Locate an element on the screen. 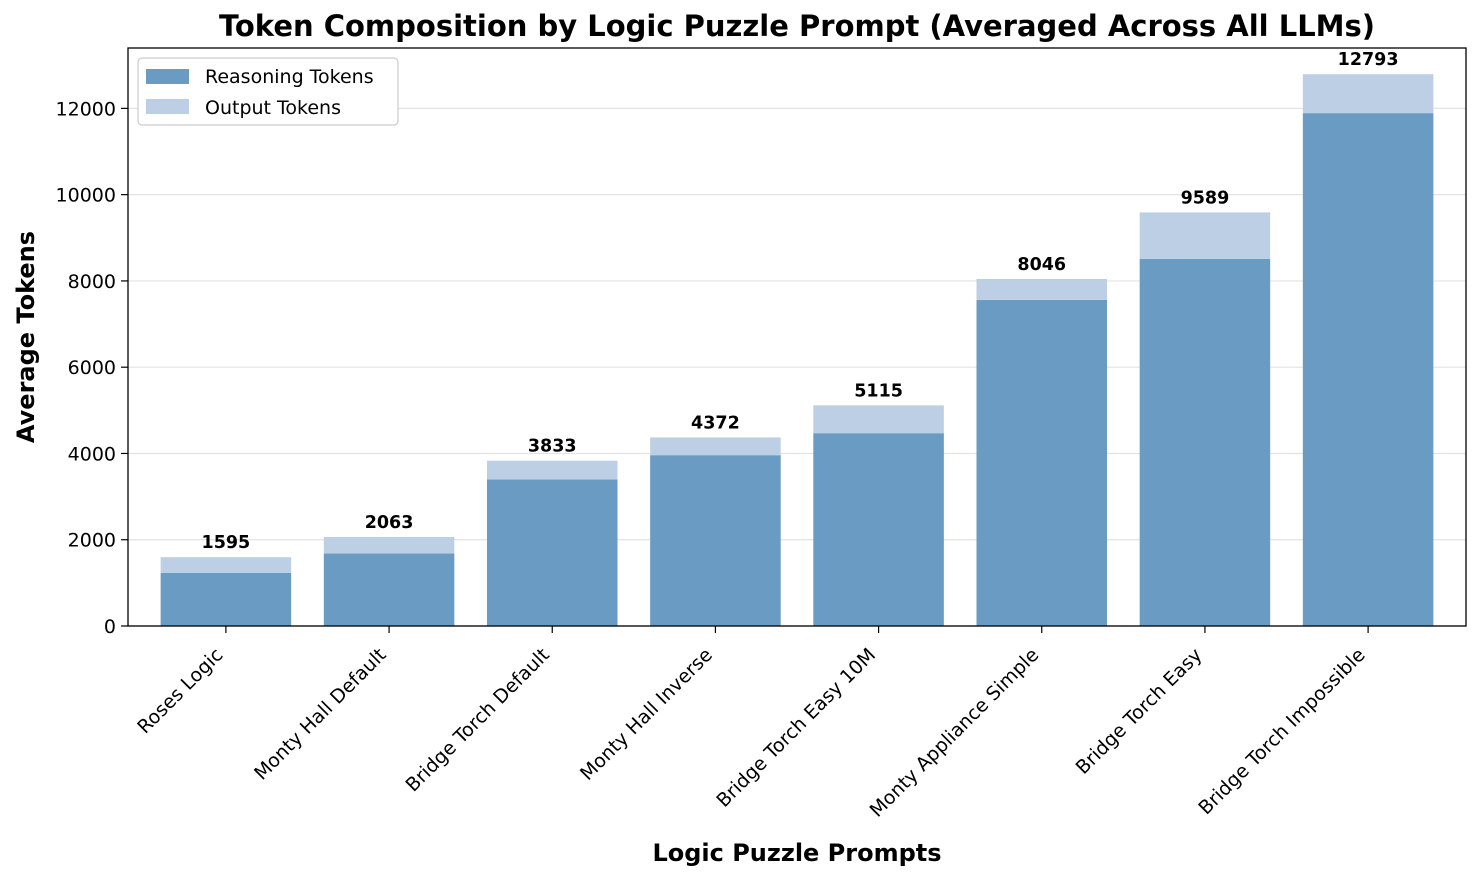  y-tick-label-8000: 8000 is located at coordinates (92, 282).